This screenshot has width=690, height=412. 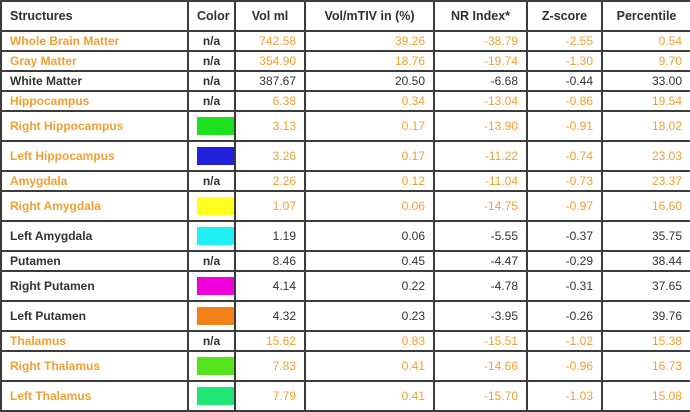 What do you see at coordinates (270, 41) in the screenshot?
I see `vol-ml-cell: 742.58` at bounding box center [270, 41].